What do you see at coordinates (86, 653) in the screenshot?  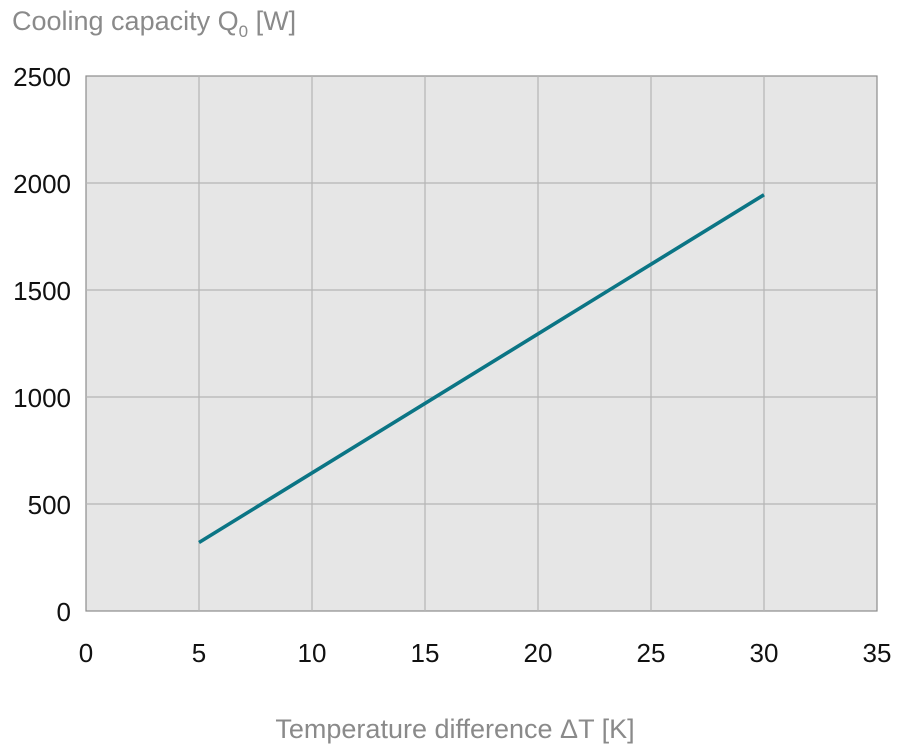 I see `x-tick-label-0: 0` at bounding box center [86, 653].